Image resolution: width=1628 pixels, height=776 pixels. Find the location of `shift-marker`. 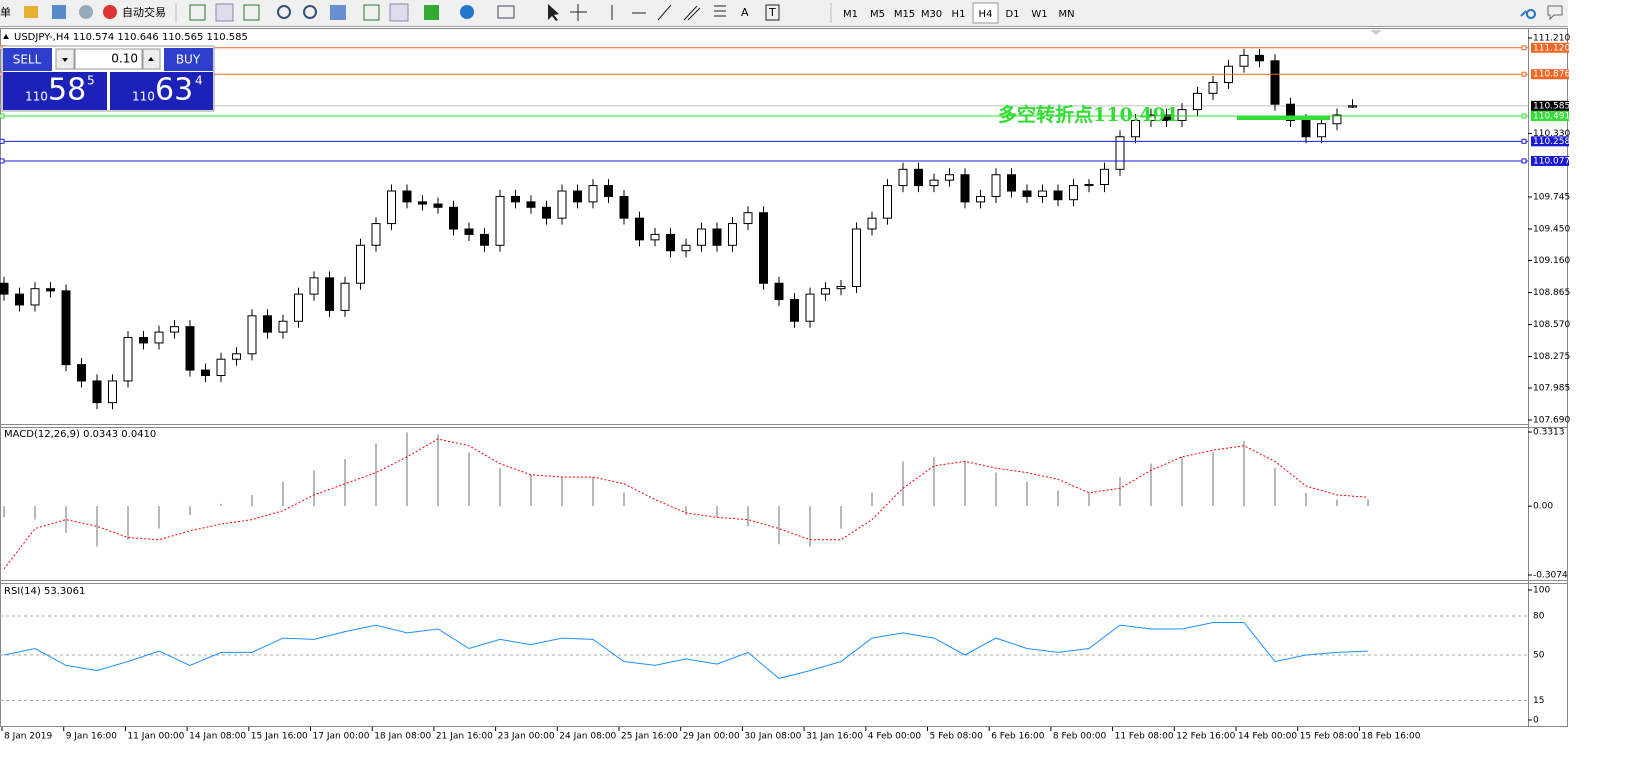

shift-marker is located at coordinates (1376, 32).